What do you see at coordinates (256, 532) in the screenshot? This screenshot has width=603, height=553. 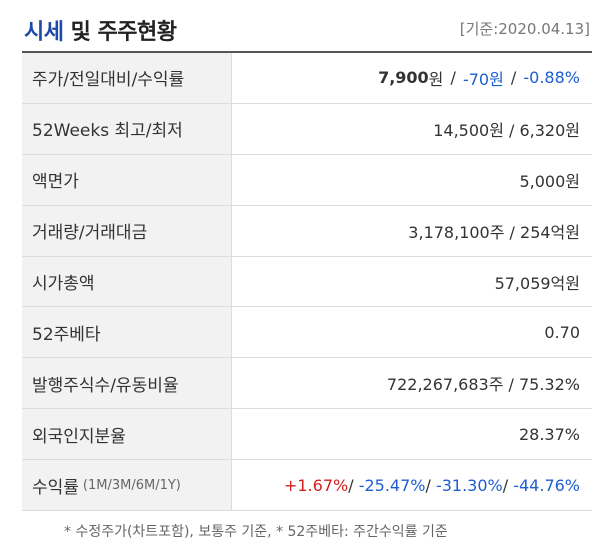 I see `footnote: * 수정주가(차트포함), 보통주 기준, * 52주베타: 주간수익률 기준` at bounding box center [256, 532].